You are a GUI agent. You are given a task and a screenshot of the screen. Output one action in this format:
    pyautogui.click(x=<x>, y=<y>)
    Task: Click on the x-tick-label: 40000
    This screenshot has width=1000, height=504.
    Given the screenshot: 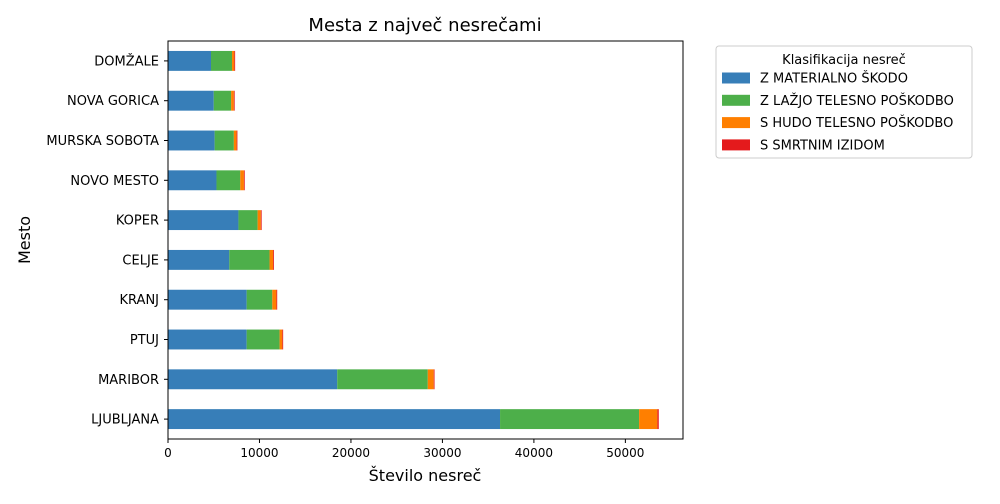 What is the action you would take?
    pyautogui.click(x=534, y=453)
    